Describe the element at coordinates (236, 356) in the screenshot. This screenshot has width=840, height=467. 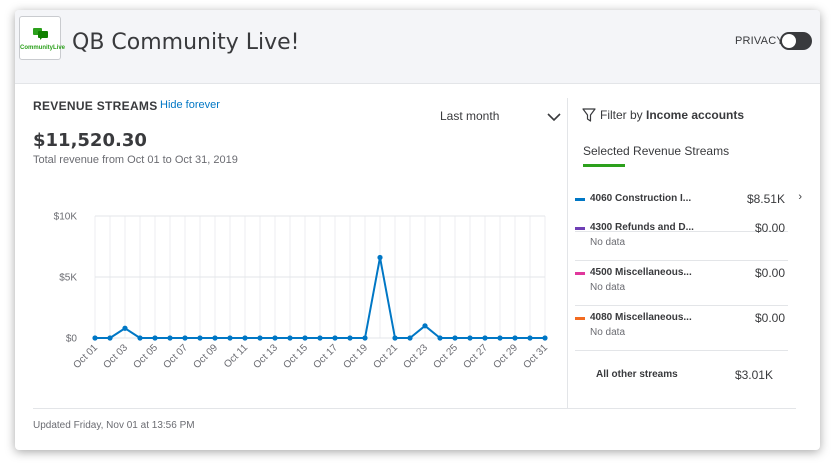
I see `x-tick-label: Oct 11` at that location.